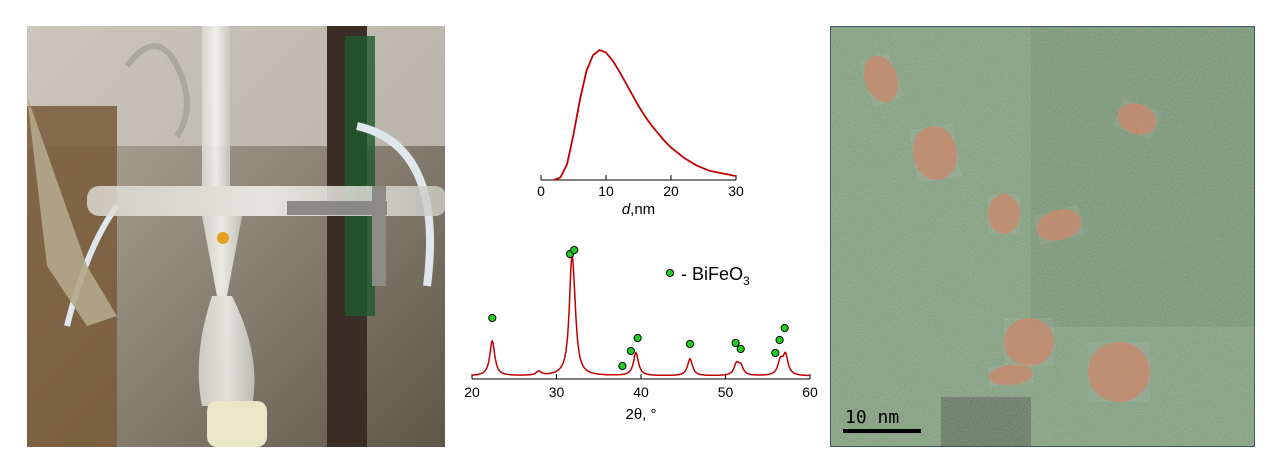 Image resolution: width=1280 pixels, height=476 pixels. Describe the element at coordinates (223, 238) in the screenshot. I see `orange-droplet` at that location.